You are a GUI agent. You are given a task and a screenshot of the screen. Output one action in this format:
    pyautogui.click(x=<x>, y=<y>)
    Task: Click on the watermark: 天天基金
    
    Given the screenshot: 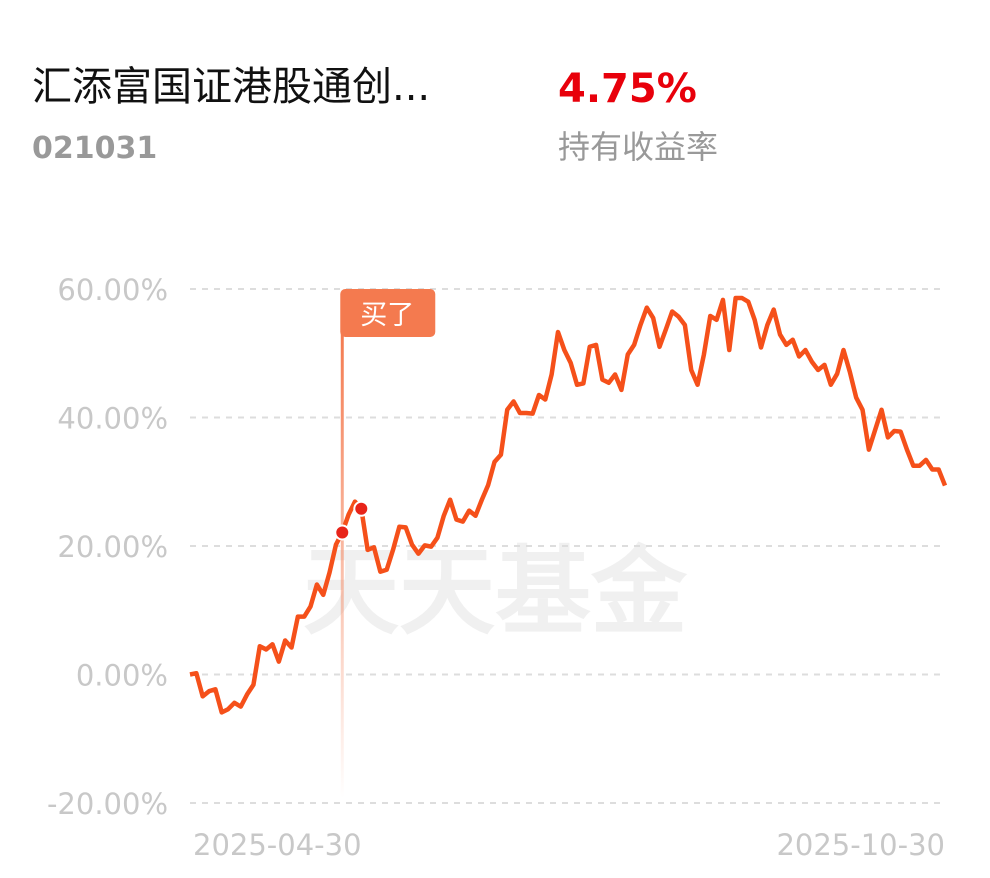 What is the action you would take?
    pyautogui.click(x=495, y=592)
    